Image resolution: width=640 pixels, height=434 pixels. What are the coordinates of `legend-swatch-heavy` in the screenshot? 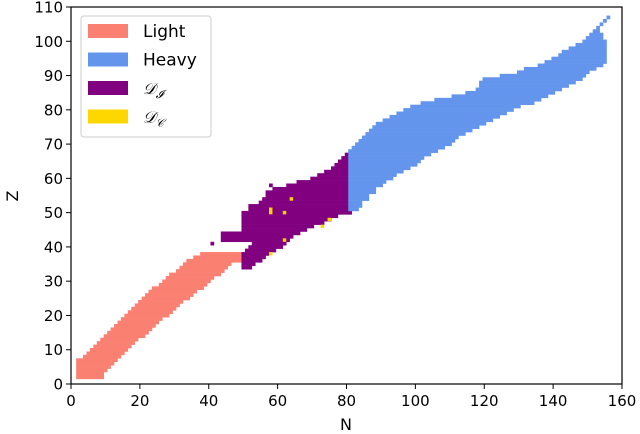 It's located at (108, 59).